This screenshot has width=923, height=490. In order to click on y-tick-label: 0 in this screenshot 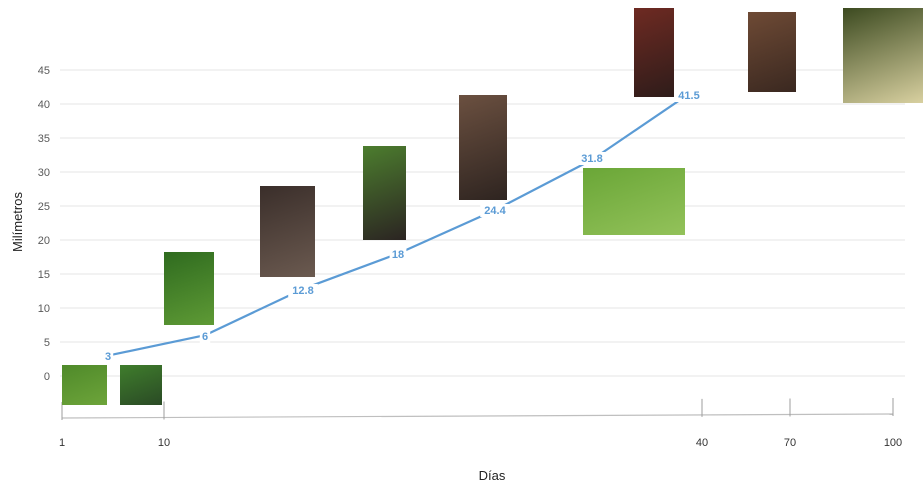, I will do `click(47, 377)`.